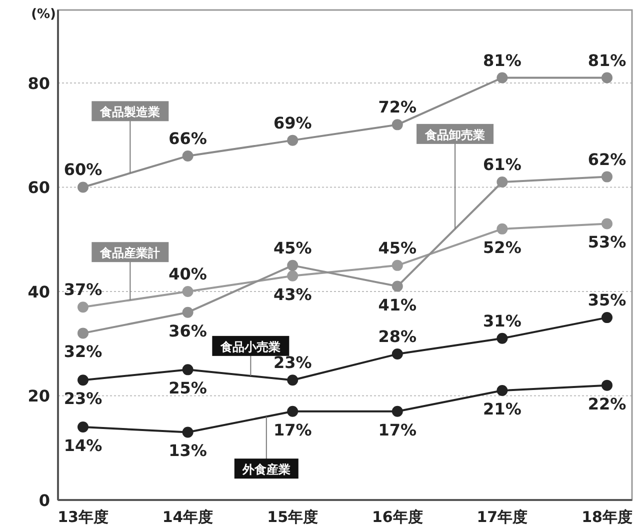 This screenshot has height=529, width=637. Describe the element at coordinates (129, 253) in the screenshot. I see `text: 食品産業計` at that location.